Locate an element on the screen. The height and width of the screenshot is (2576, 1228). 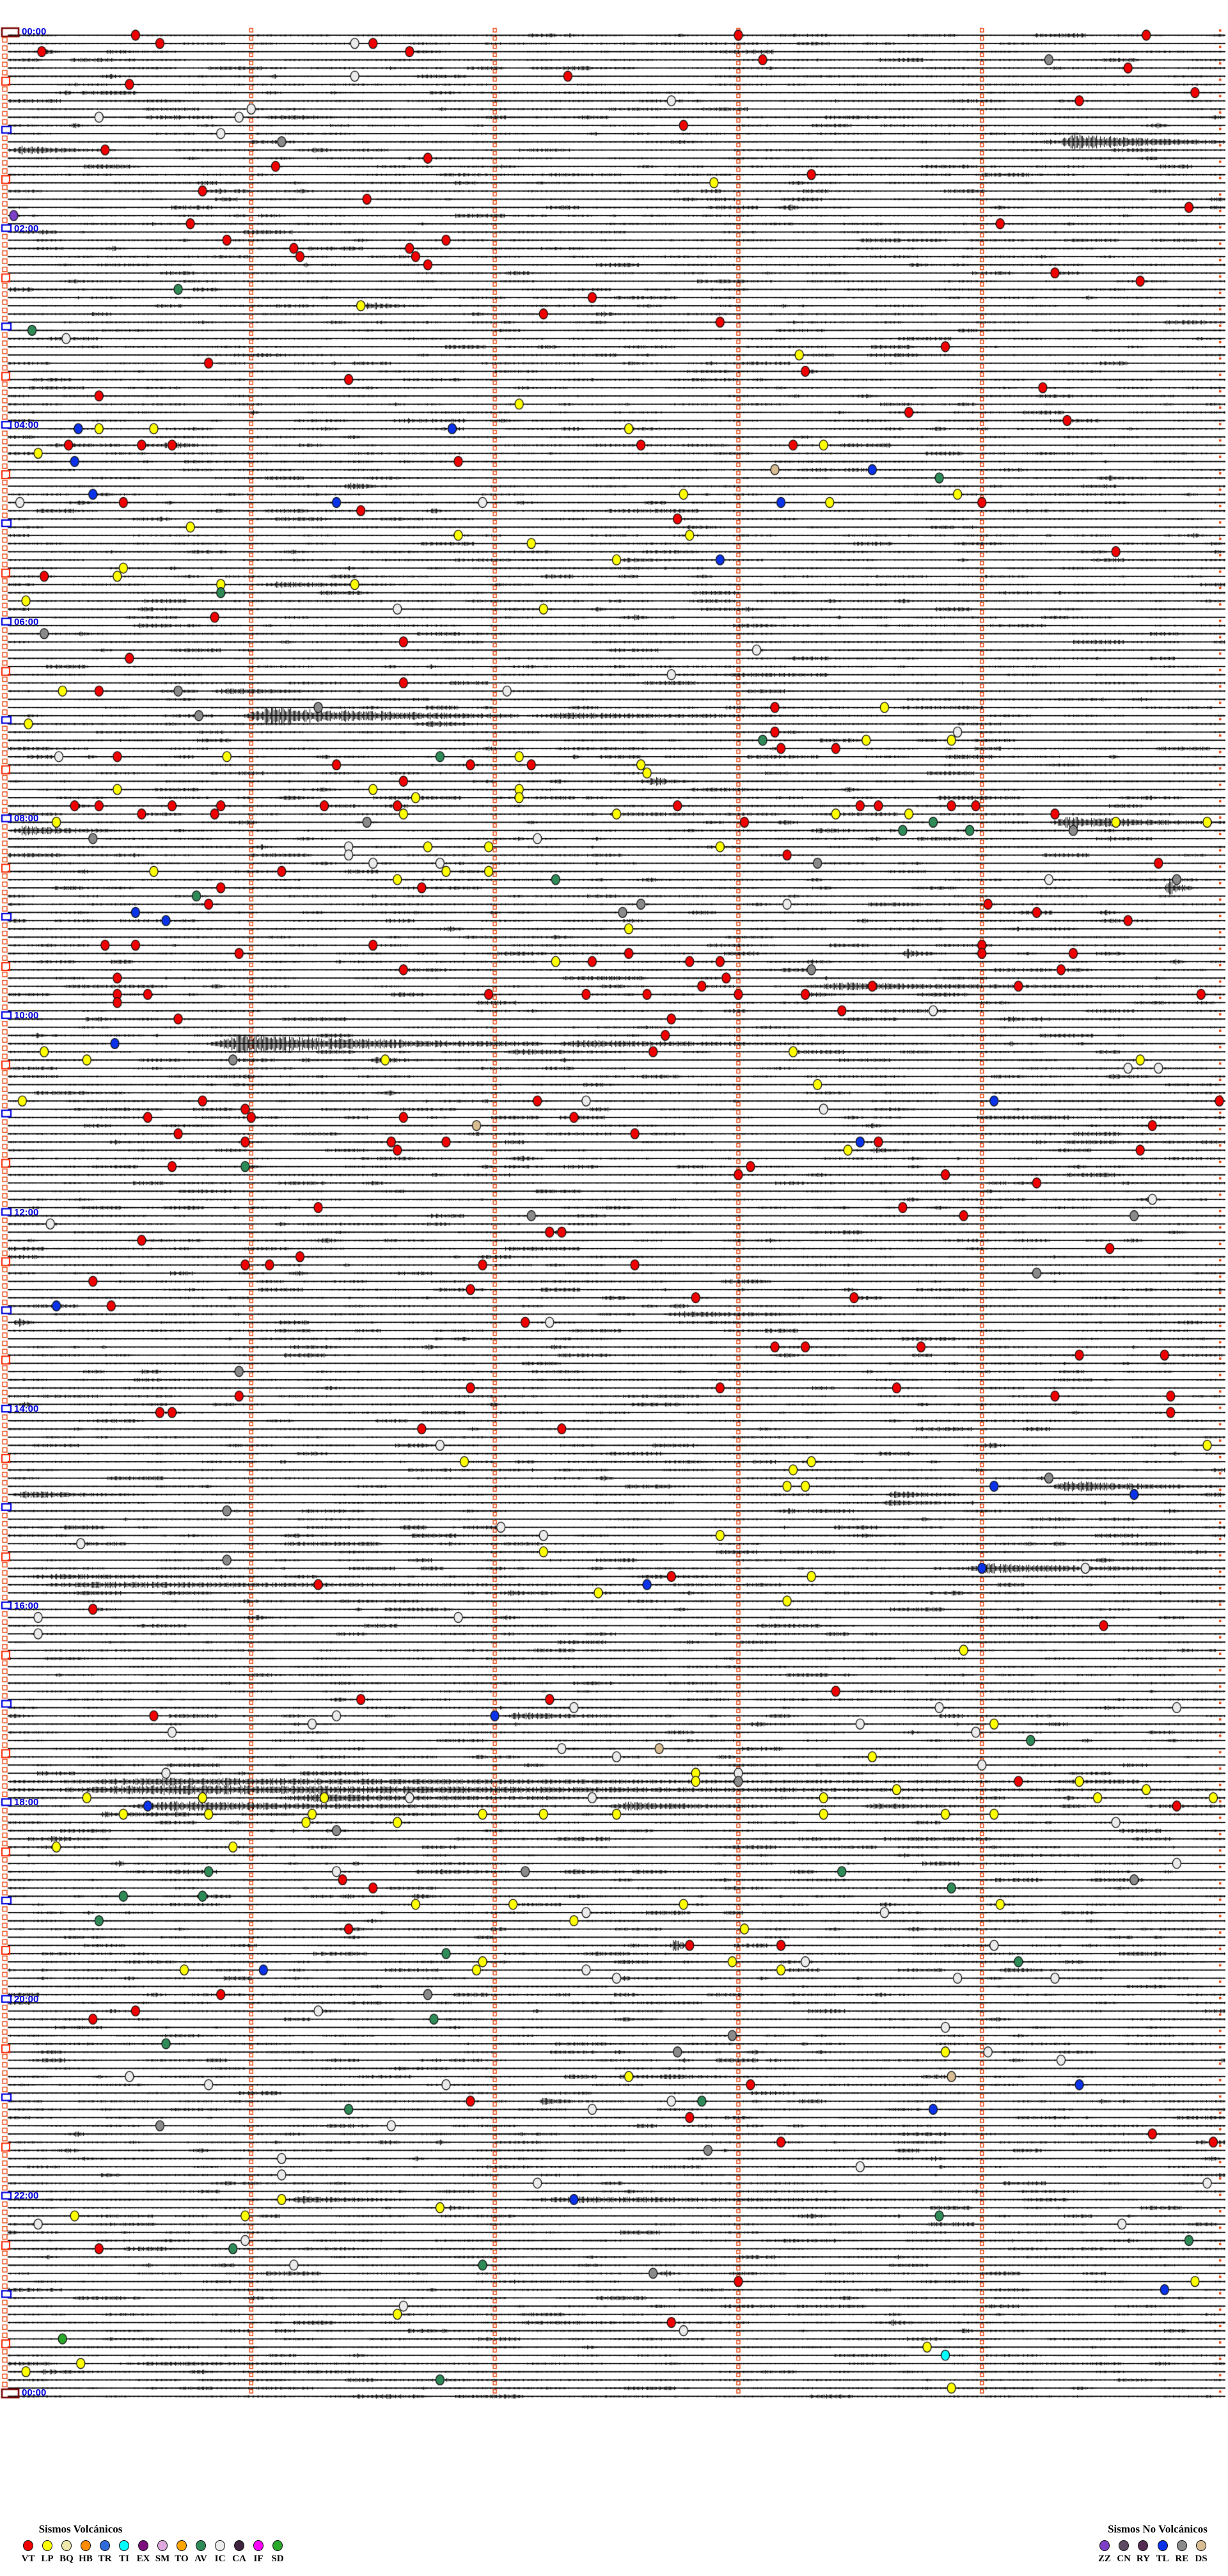
legend-dot-hb is located at coordinates (86, 2545).